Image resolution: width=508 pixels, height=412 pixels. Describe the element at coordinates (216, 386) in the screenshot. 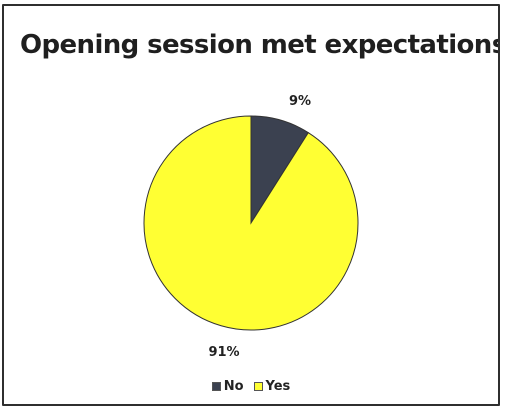

I see `legend-swatch-no` at that location.